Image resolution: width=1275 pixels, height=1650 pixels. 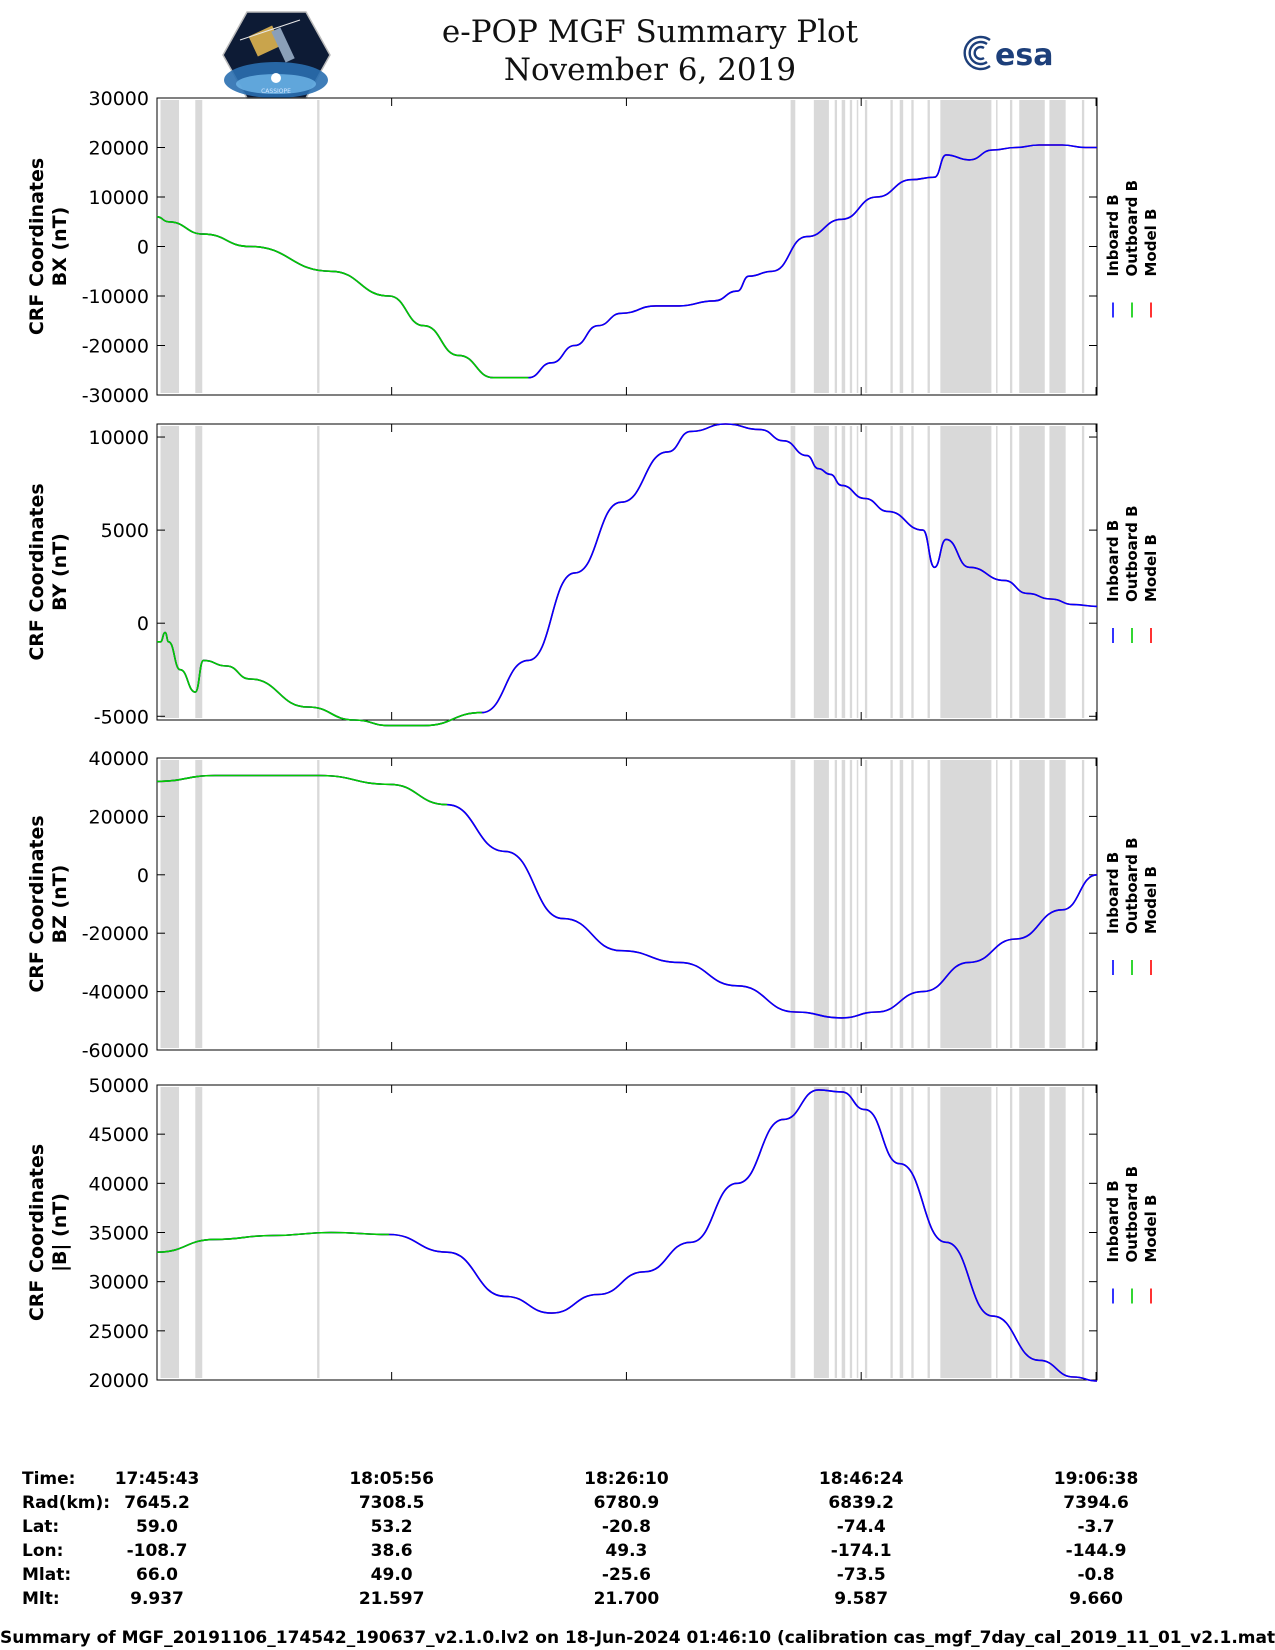 I want to click on cell-lat: -74.4, so click(x=861, y=1527).